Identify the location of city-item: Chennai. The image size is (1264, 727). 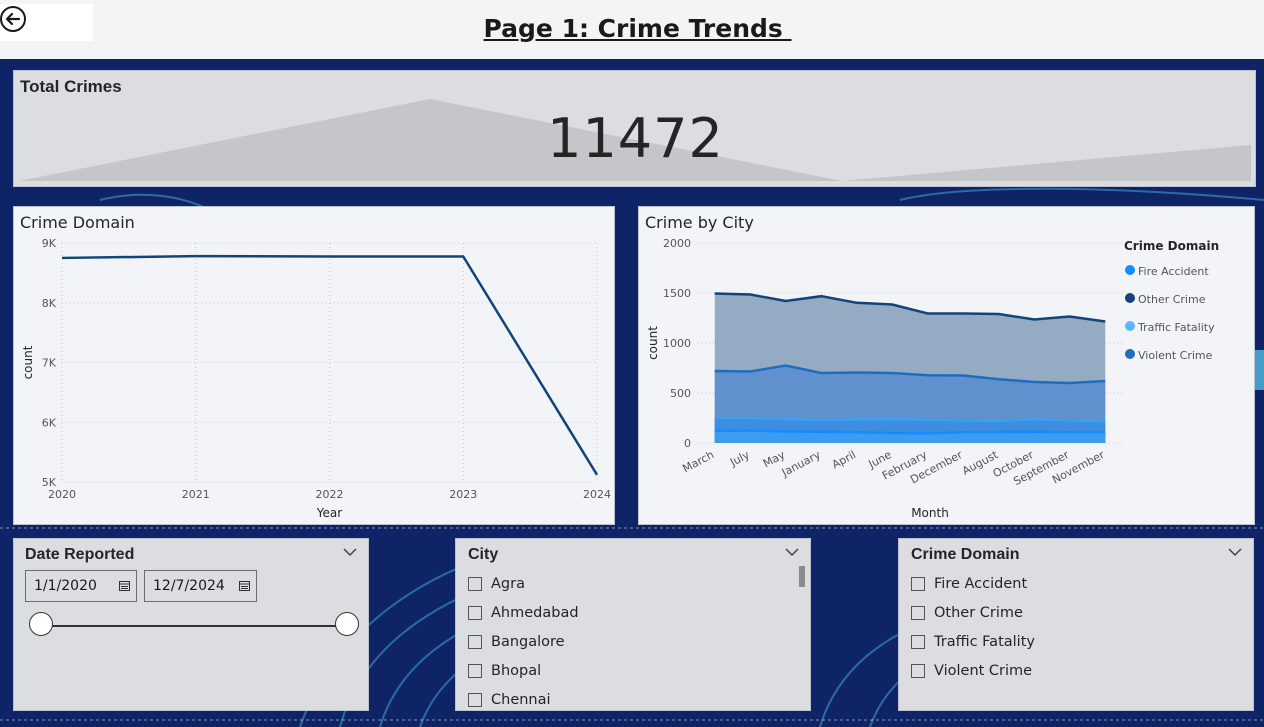
(523, 699).